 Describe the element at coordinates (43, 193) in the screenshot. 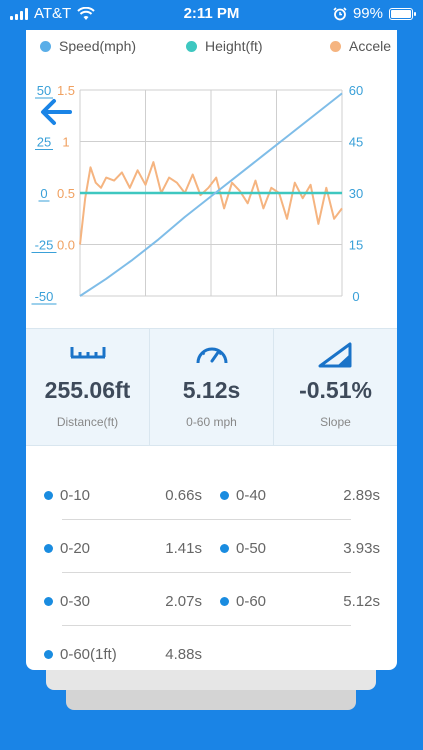

I see `height-axis-tick: 0` at that location.